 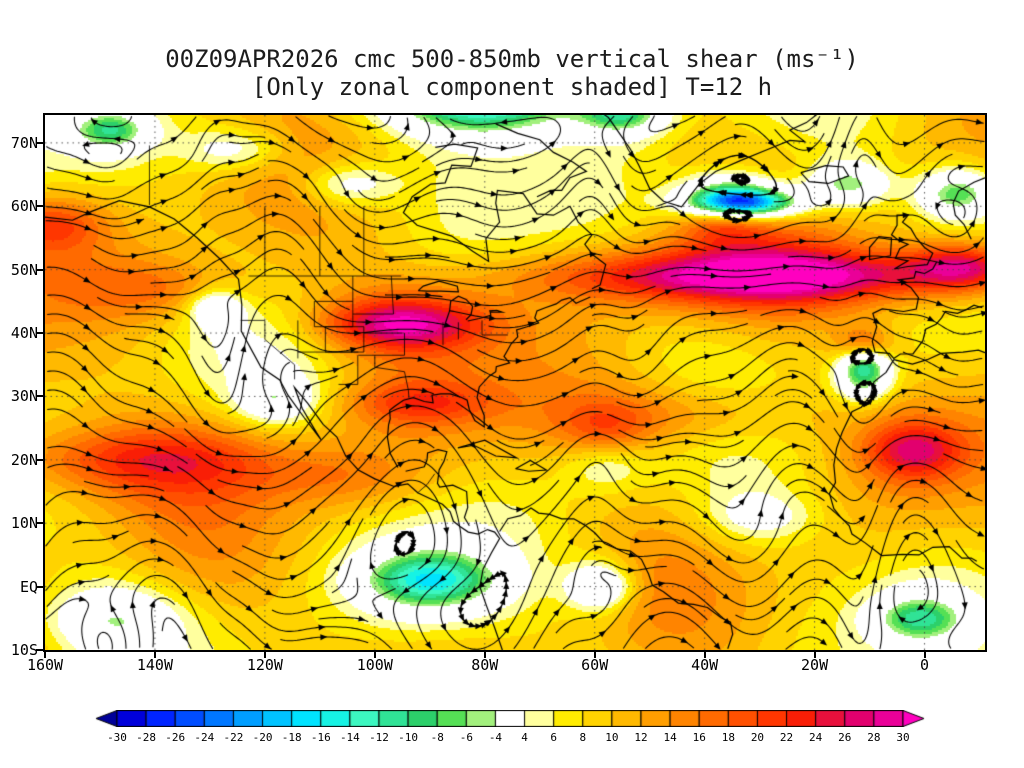 I want to click on colorbar-tick-label: -12, so click(x=379, y=737).